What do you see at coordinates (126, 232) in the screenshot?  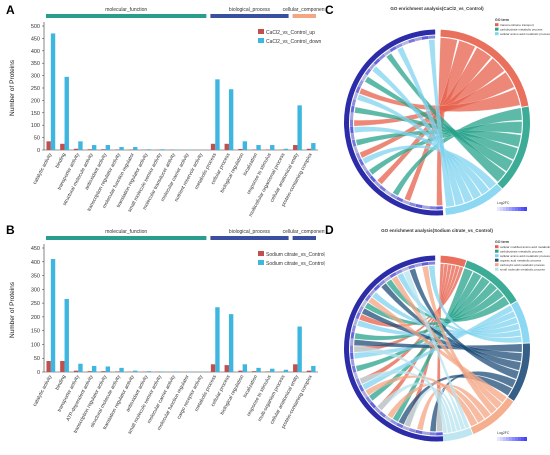 I see `group-label: molecular_function` at bounding box center [126, 232].